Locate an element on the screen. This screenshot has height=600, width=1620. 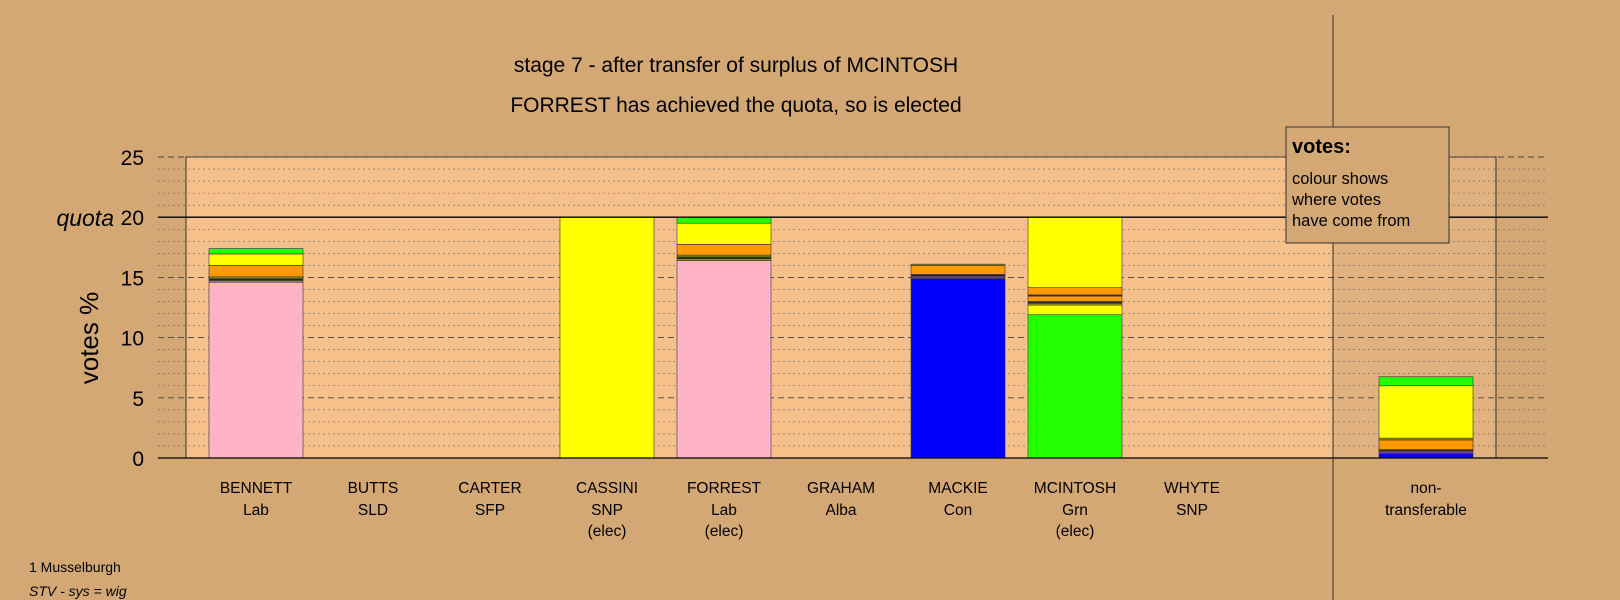
bar-nontransferable-segment-sfp is located at coordinates (1426, 444).